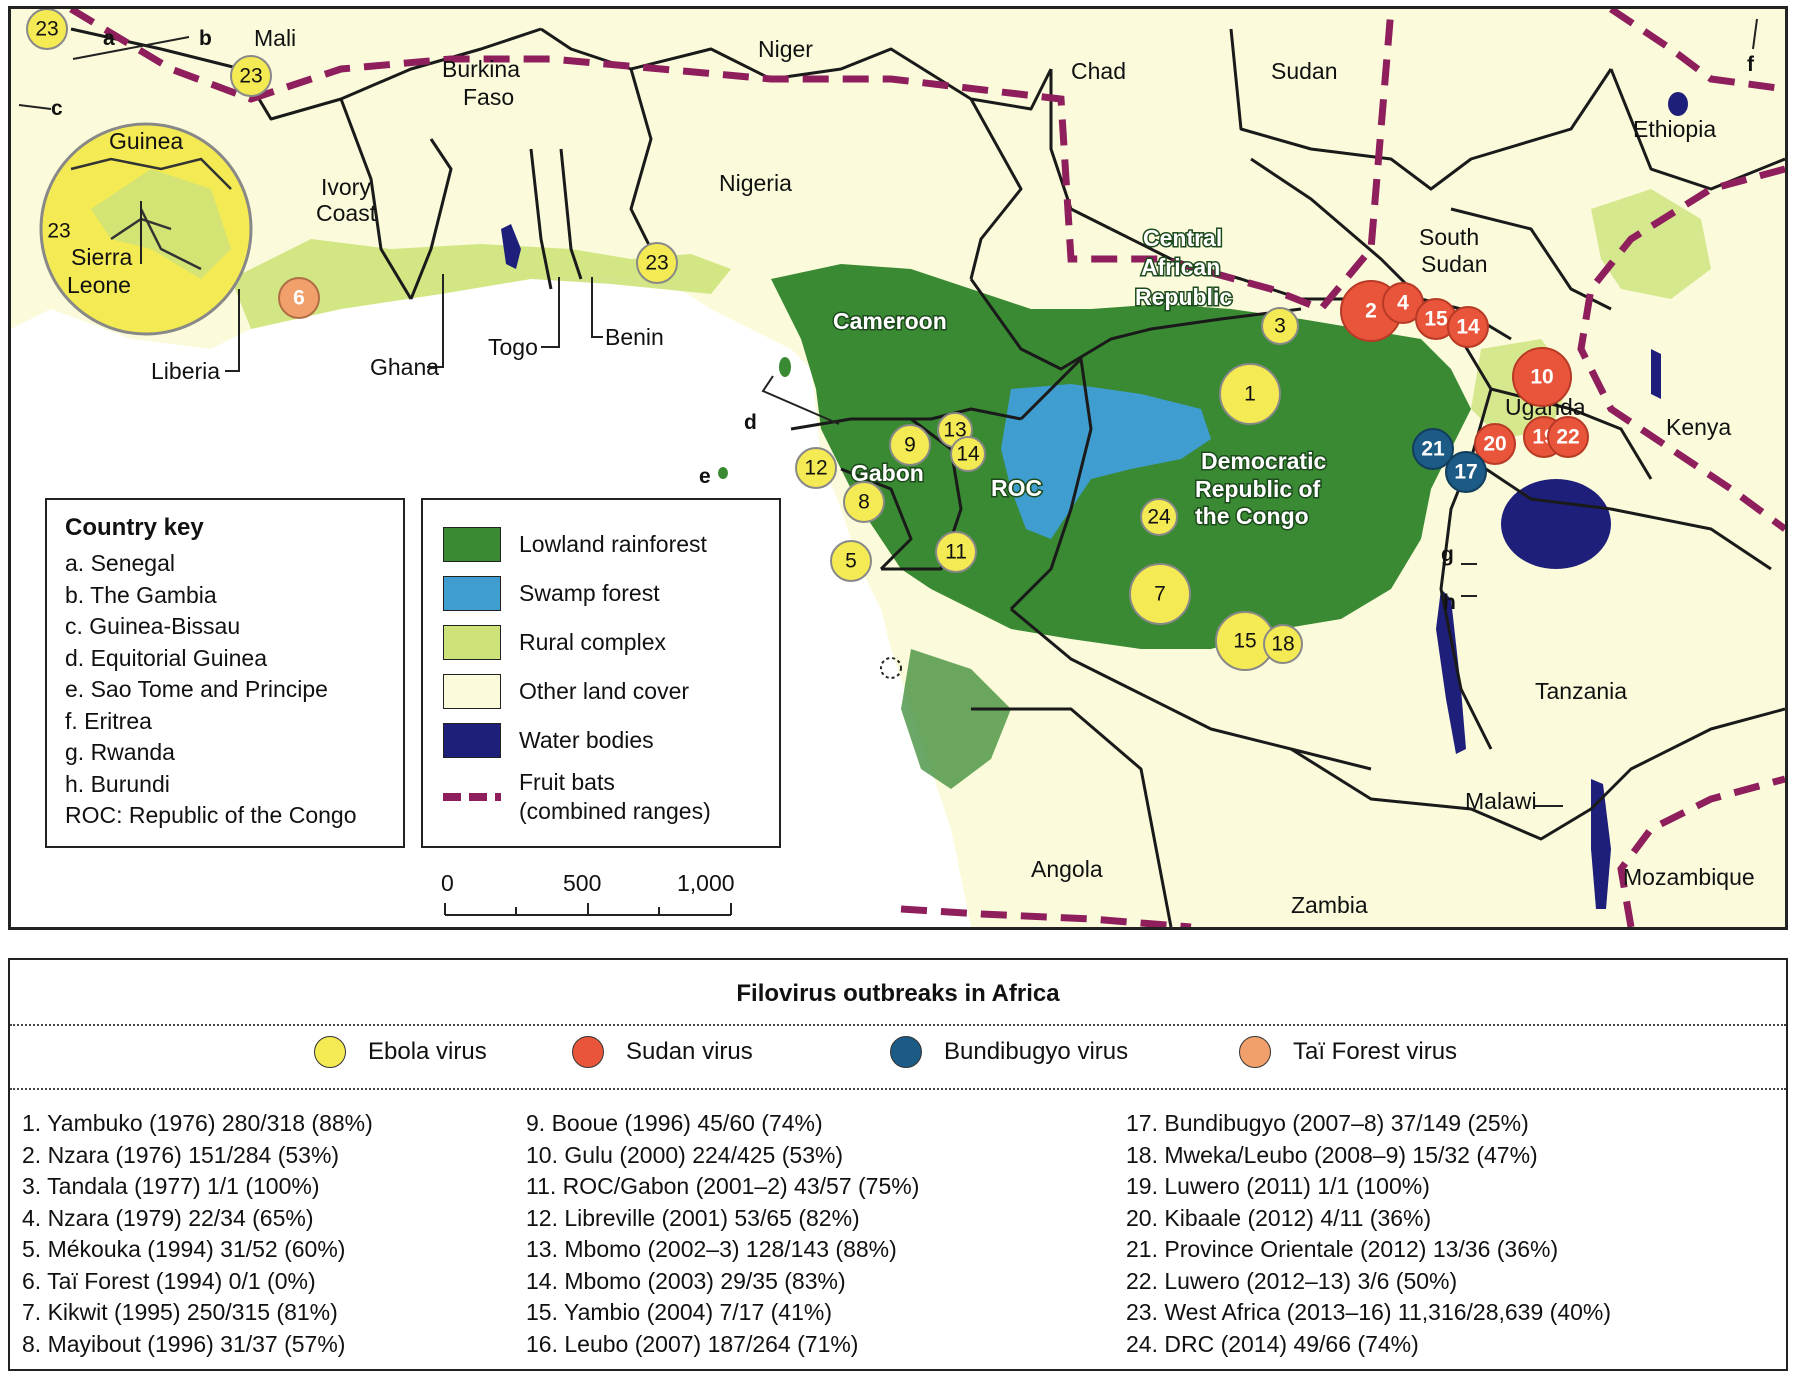 This screenshot has height=1377, width=1800. What do you see at coordinates (1651, 244) in the screenshot?
I see `rural-complex-east` at bounding box center [1651, 244].